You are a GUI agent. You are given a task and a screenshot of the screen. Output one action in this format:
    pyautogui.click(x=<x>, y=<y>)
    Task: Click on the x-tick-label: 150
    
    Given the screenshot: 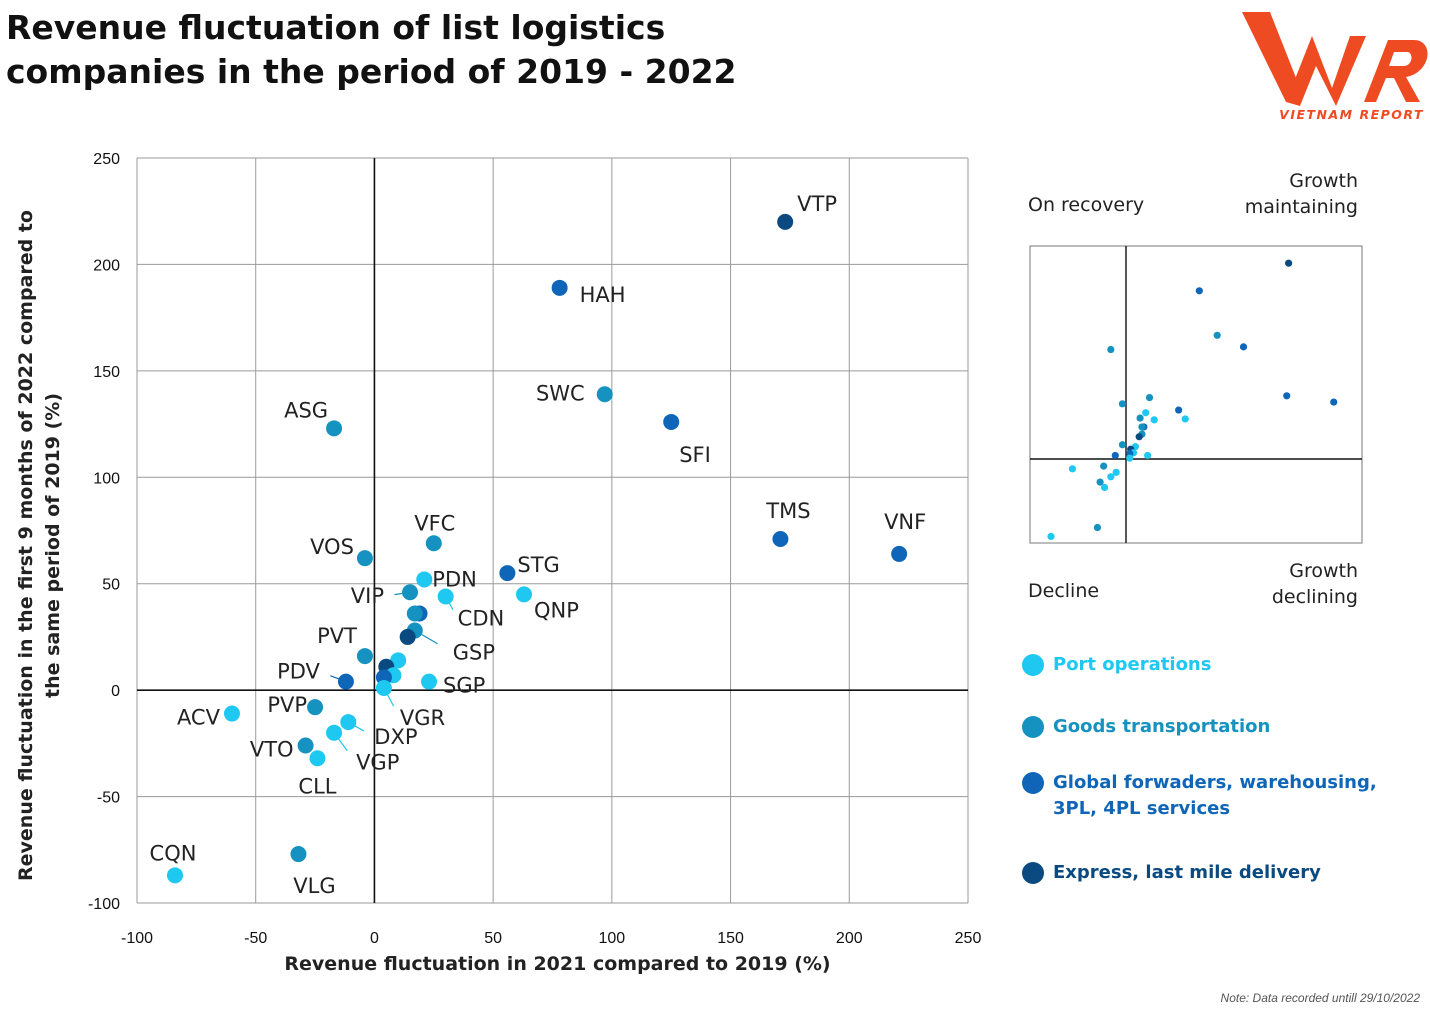 What is the action you would take?
    pyautogui.click(x=730, y=938)
    